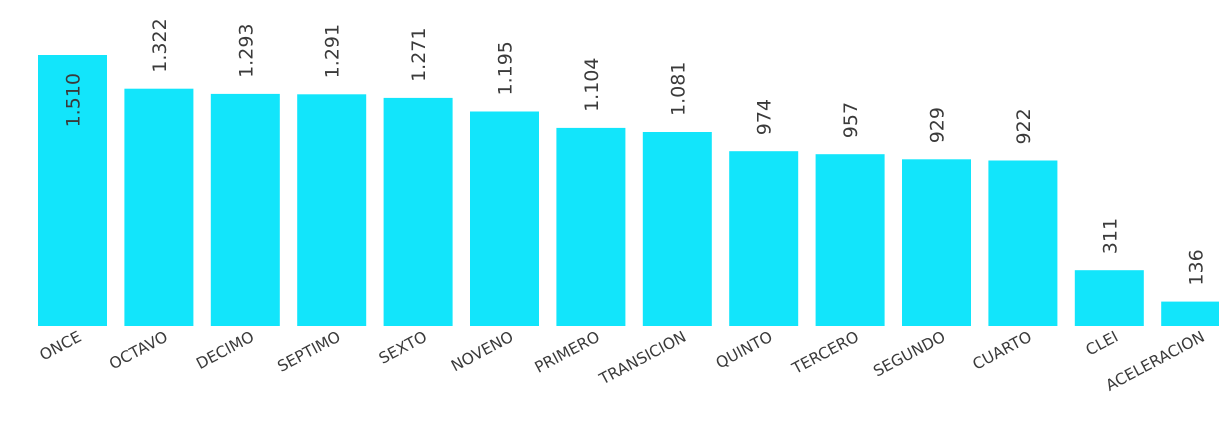  Describe the element at coordinates (850, 240) in the screenshot. I see `bar-tercero` at that location.